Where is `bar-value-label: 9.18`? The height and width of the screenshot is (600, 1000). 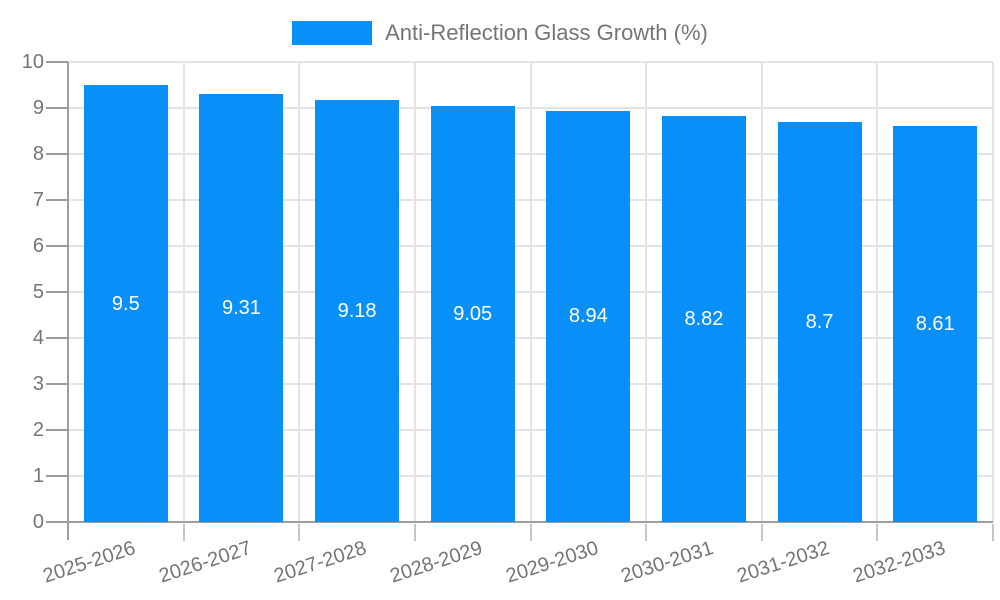
bar-value-label: 9.18 is located at coordinates (357, 310).